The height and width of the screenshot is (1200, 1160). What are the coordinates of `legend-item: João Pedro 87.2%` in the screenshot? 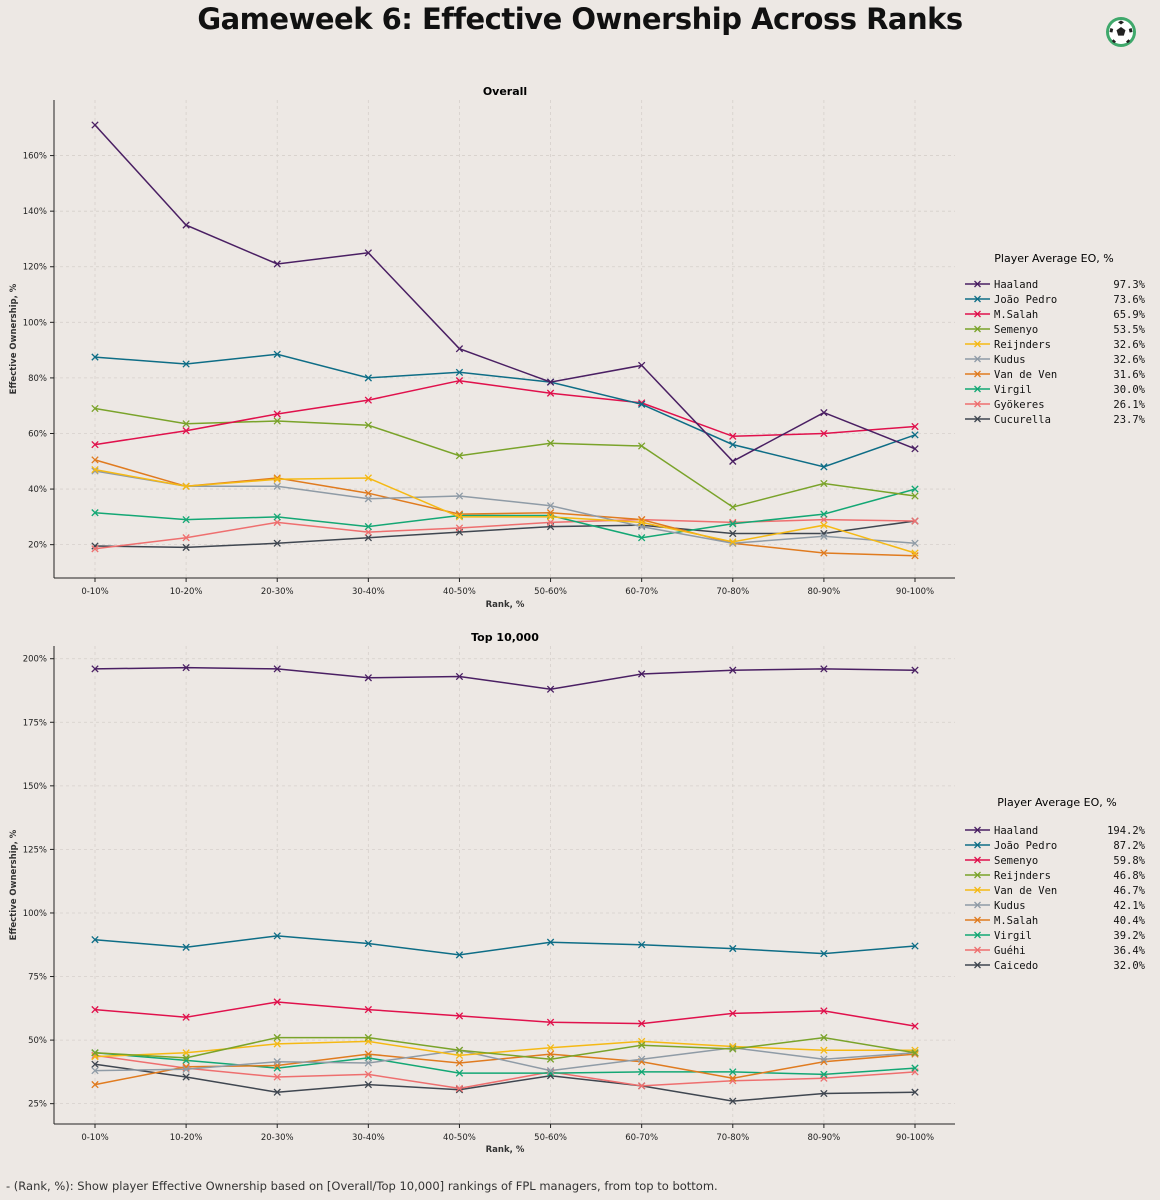 It's located at (1055, 846).